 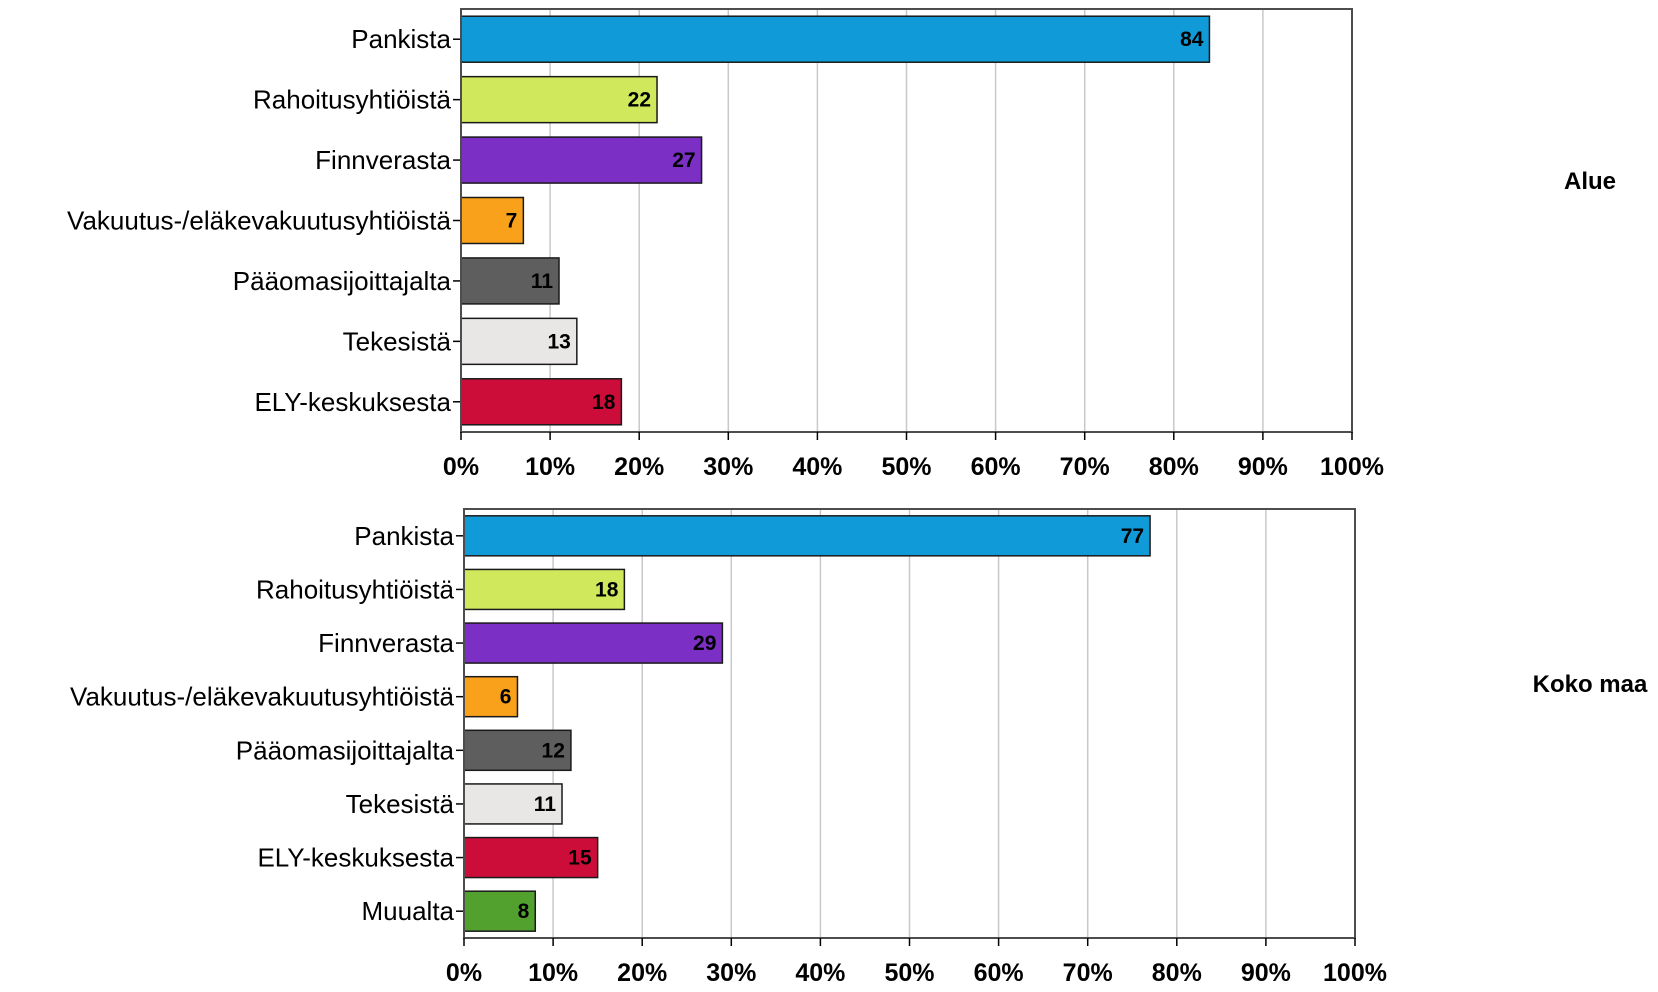 I want to click on panel-label: Alue, so click(x=1590, y=181).